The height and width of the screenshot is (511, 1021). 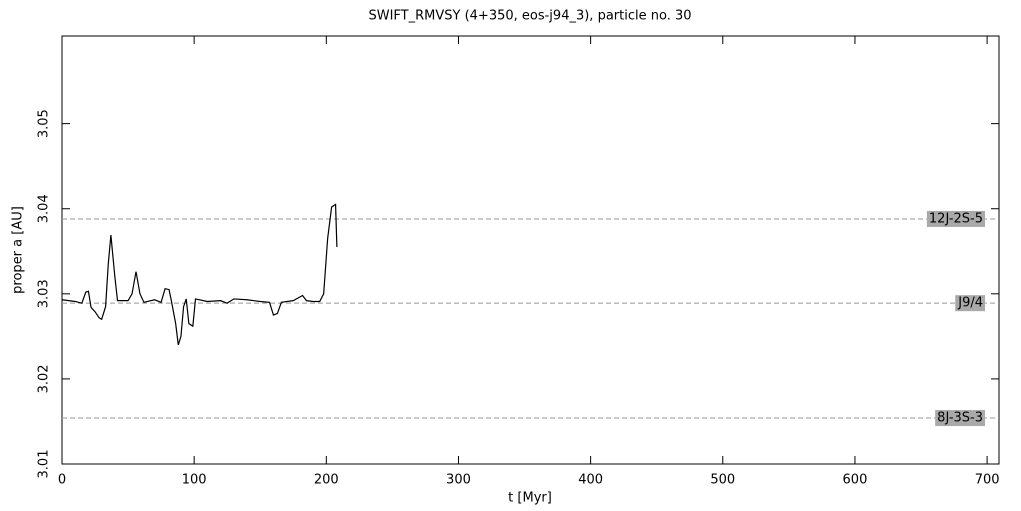 What do you see at coordinates (44, 464) in the screenshot?
I see `y-tick-label: 3.01` at bounding box center [44, 464].